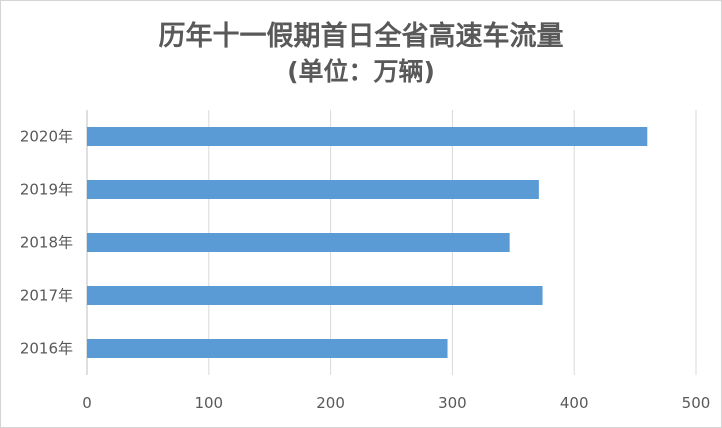  Describe the element at coordinates (87, 403) in the screenshot. I see `x-tick-label: 0` at that location.